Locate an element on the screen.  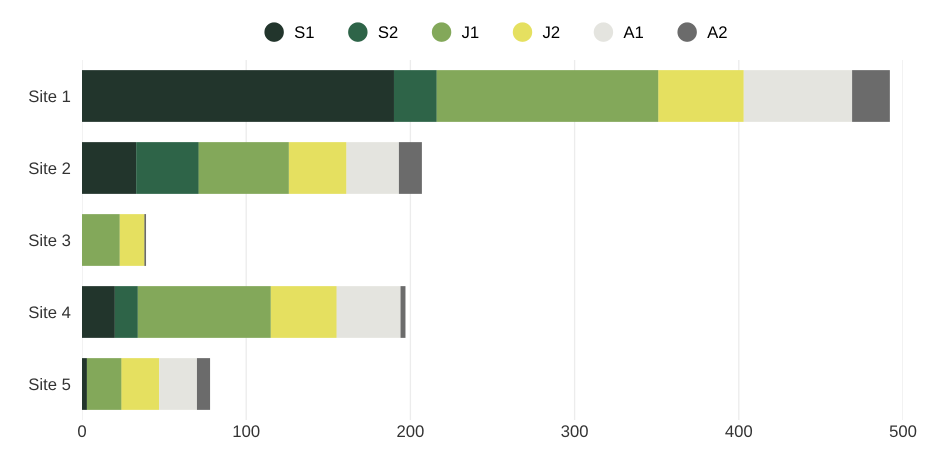
x-tick-label: 300 is located at coordinates (574, 431).